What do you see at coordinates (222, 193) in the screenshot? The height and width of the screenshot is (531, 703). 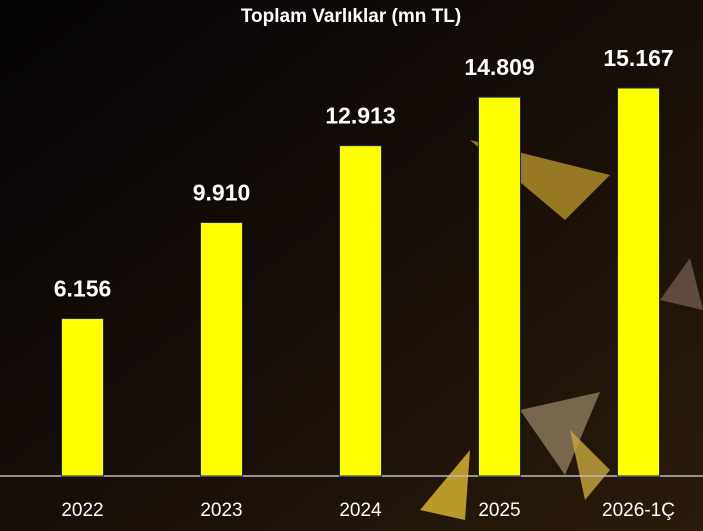 I see `value-label: 9.910` at bounding box center [222, 193].